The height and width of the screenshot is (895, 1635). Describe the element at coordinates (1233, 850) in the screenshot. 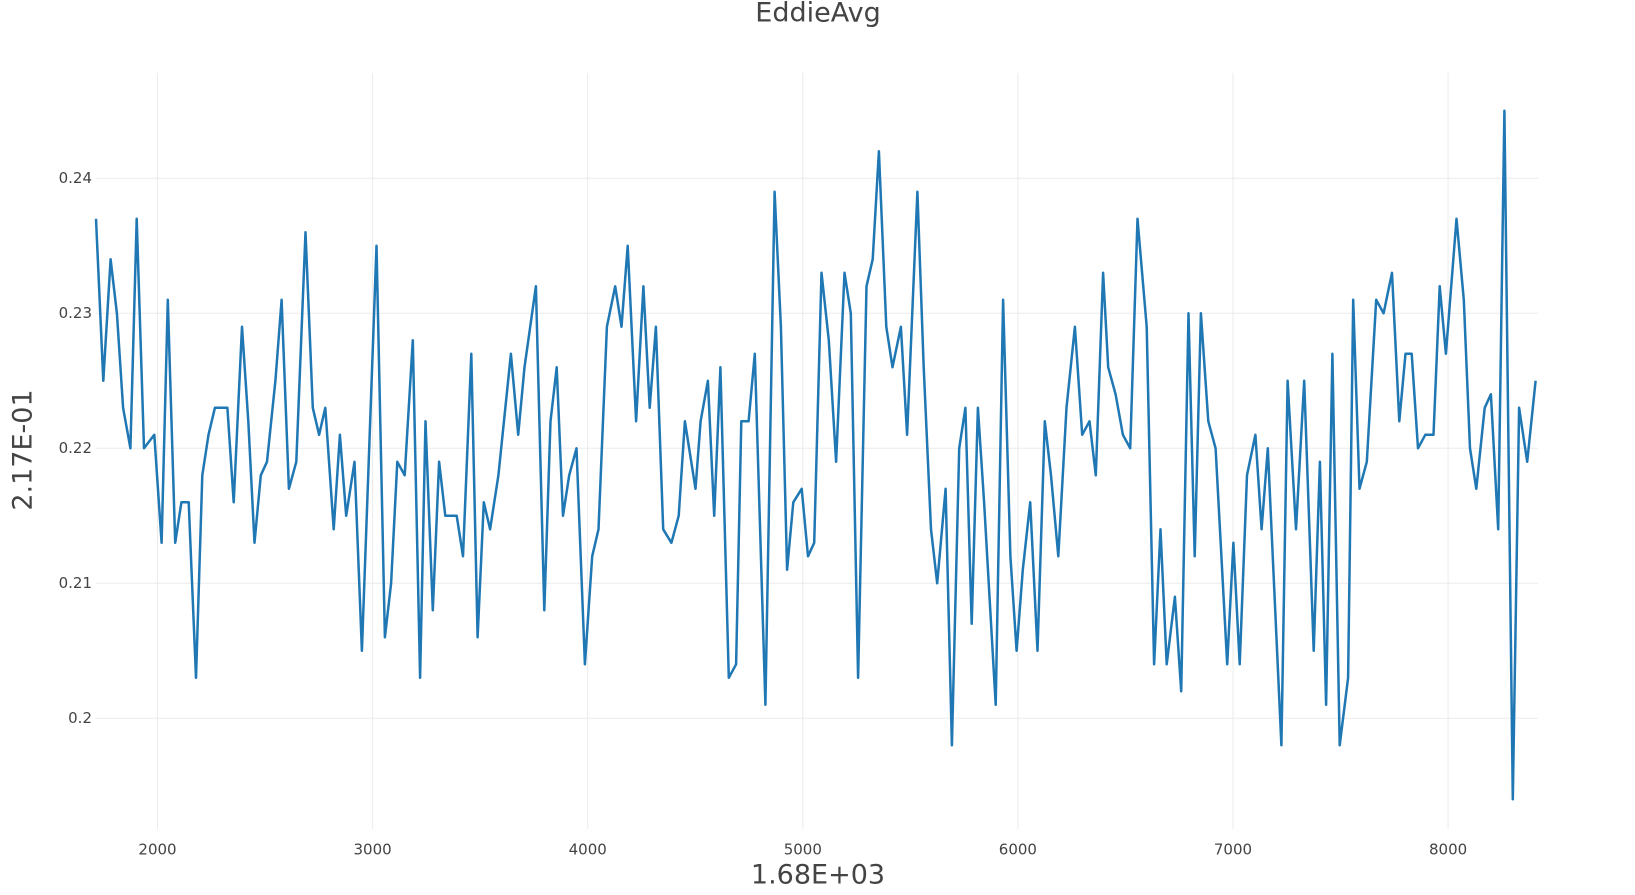

I see `x-tick-label: 7000` at that location.